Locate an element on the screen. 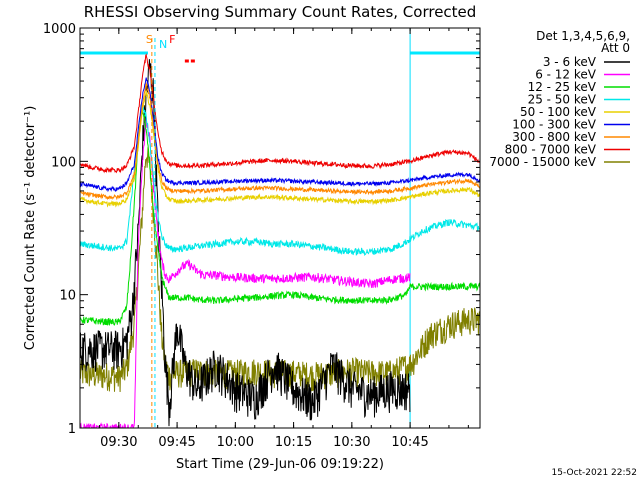 This screenshot has height=480, width=640. y-tick-label-1: 10 is located at coordinates (67, 296).